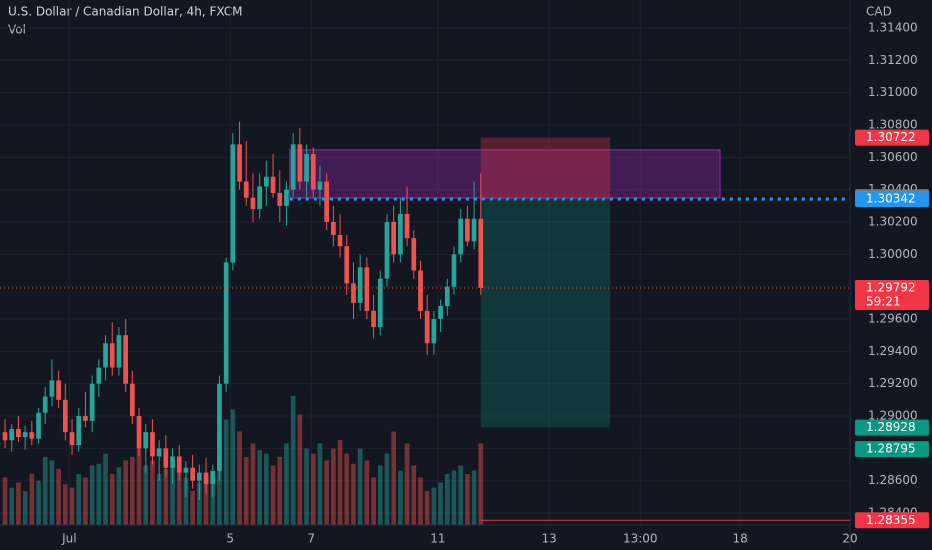 The width and height of the screenshot is (932, 550). What do you see at coordinates (311, 539) in the screenshot?
I see `x-tick-label: 7` at bounding box center [311, 539].